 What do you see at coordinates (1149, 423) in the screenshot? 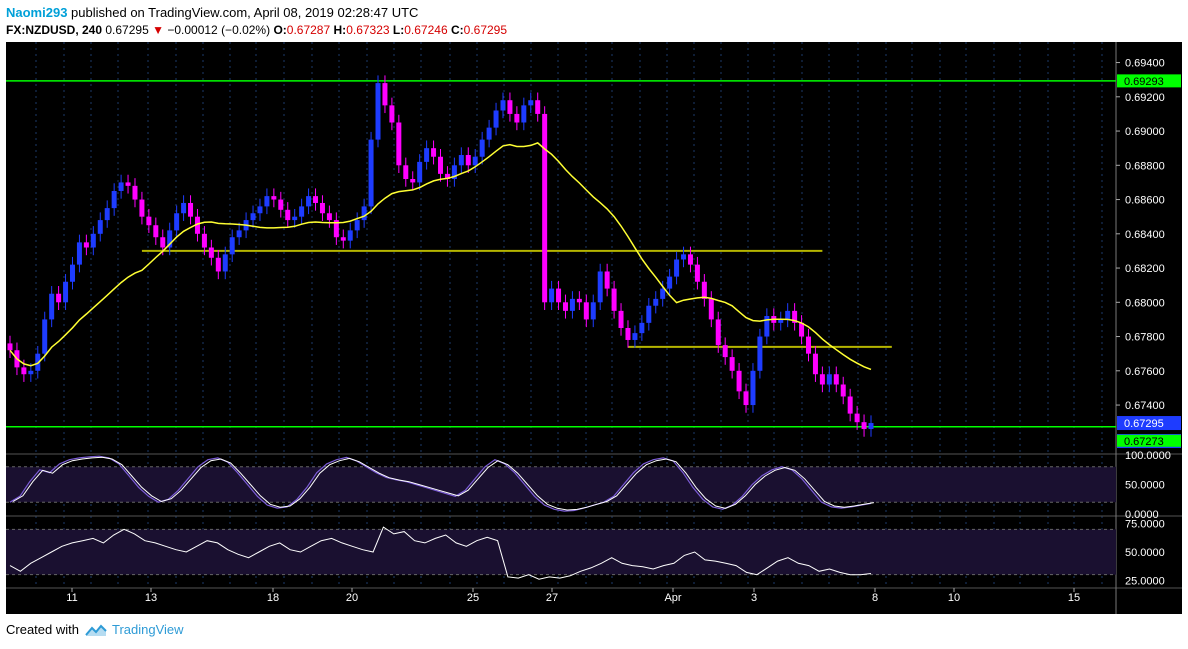
I see `current-price-tag-bg` at bounding box center [1149, 423].